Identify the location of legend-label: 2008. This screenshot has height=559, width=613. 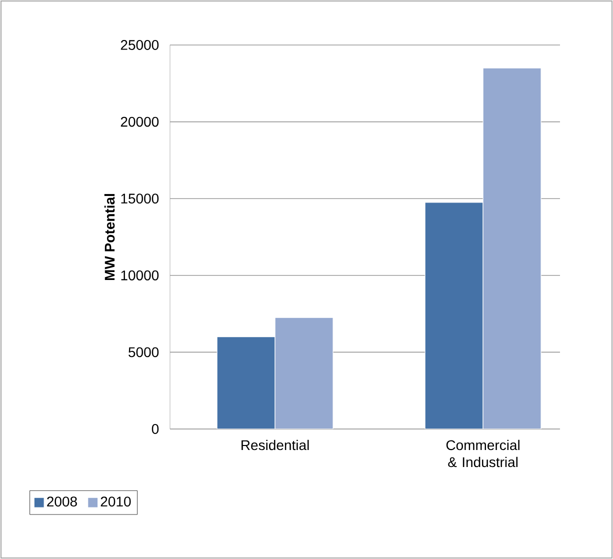
(62, 501).